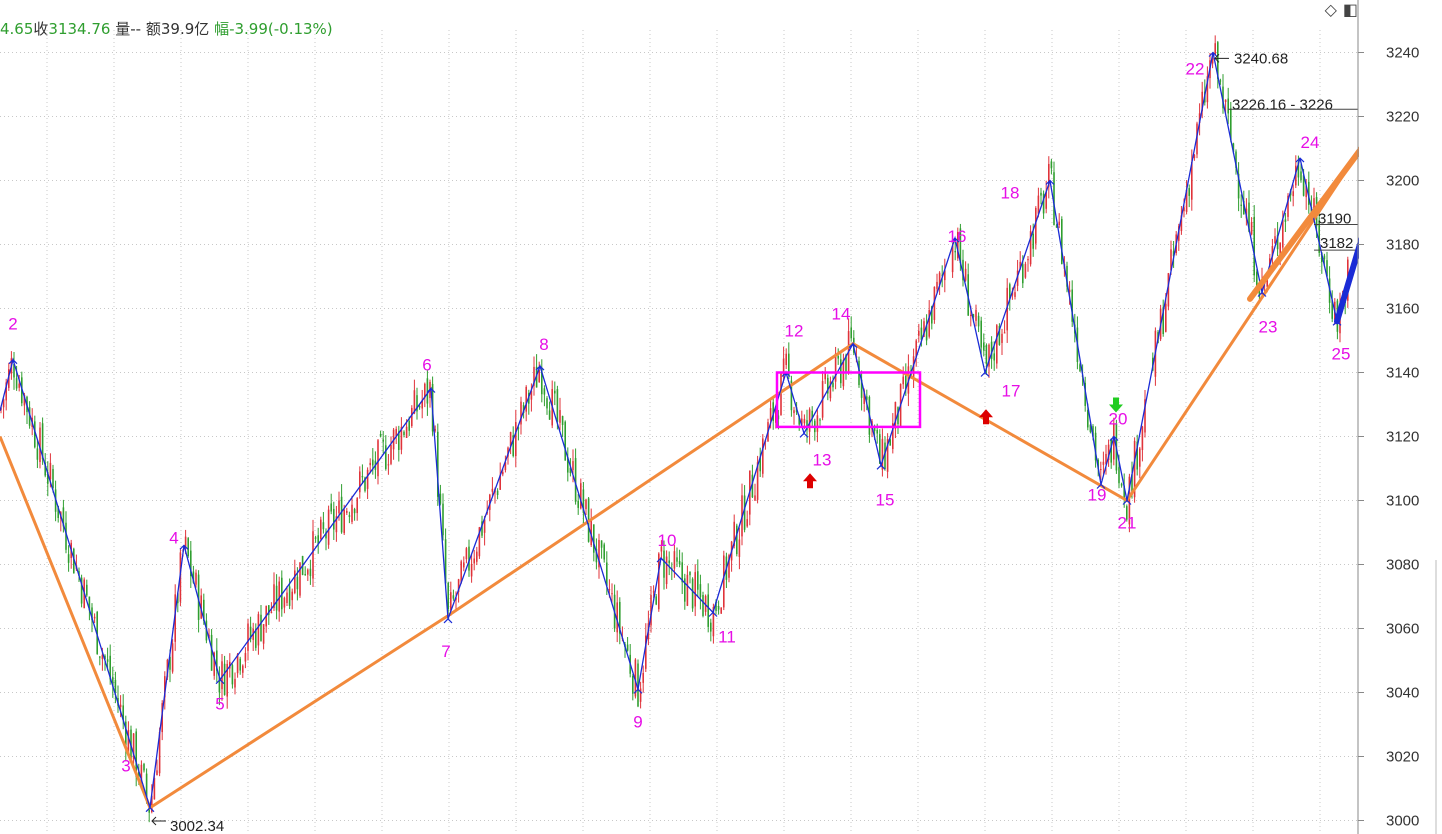 The image size is (1442, 834). Describe the element at coordinates (1402, 629) in the screenshot. I see `y-tick-label: 3060` at that location.